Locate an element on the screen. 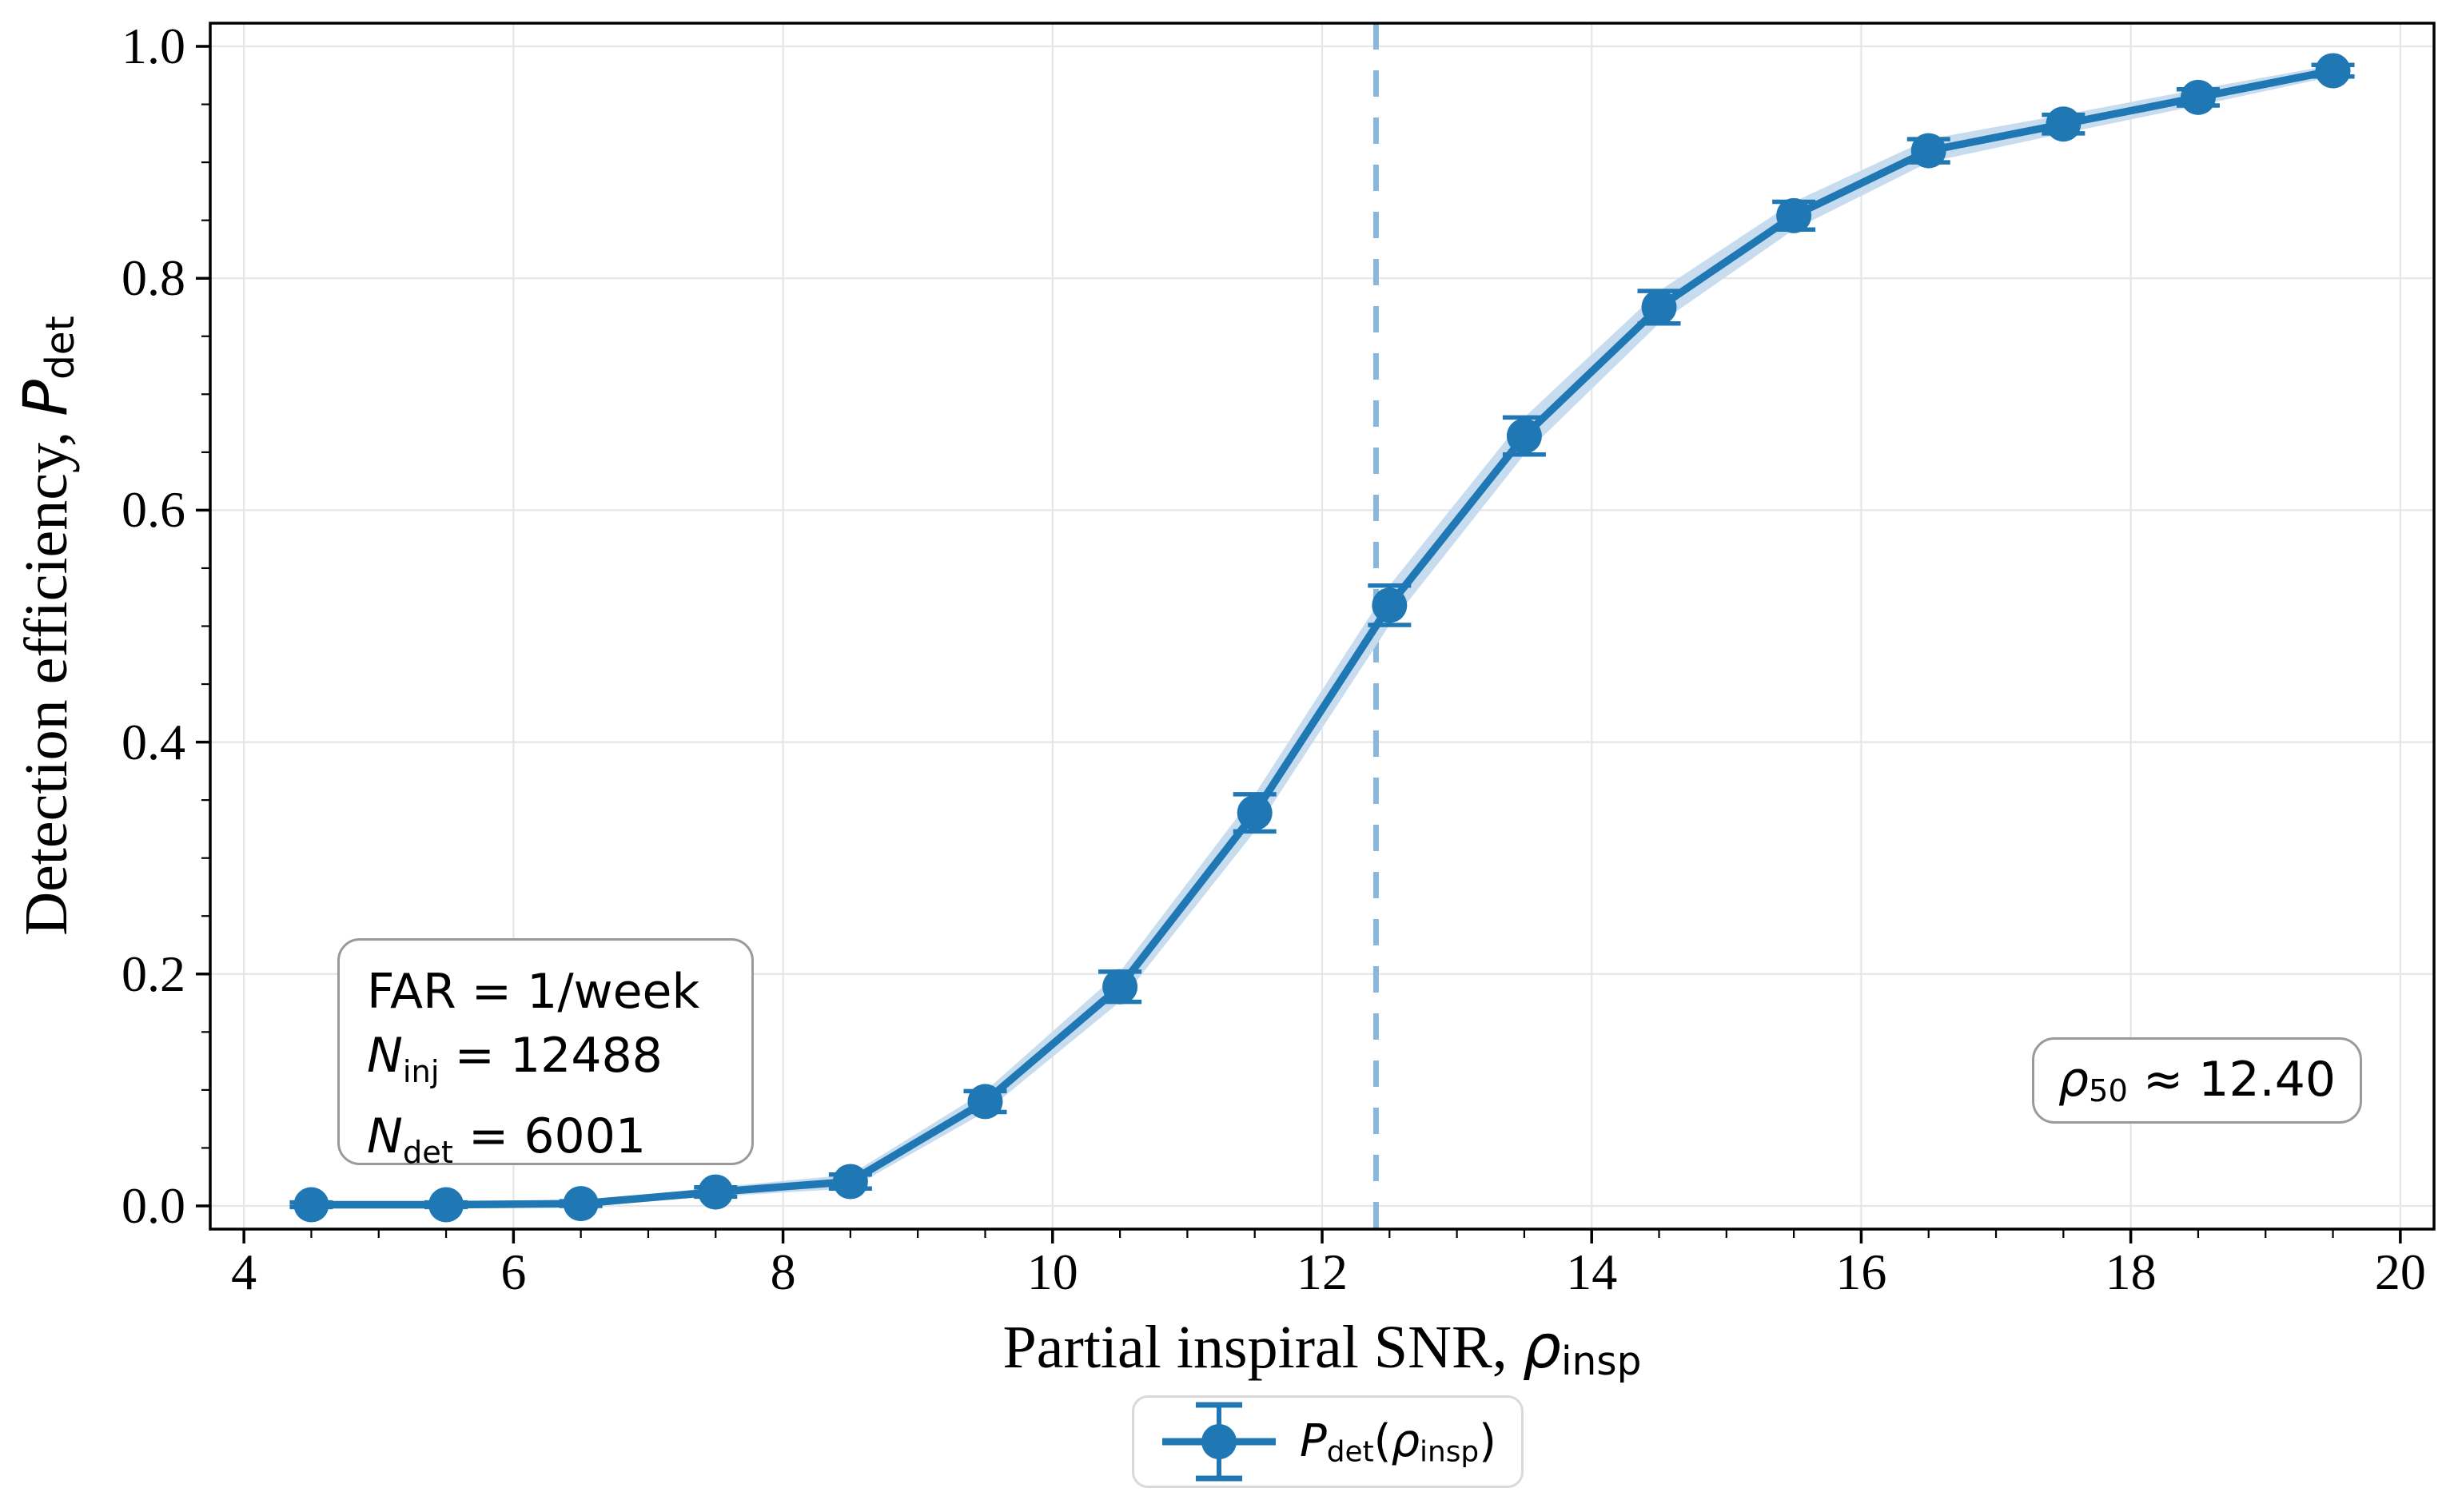 The height and width of the screenshot is (1512, 2458). stats-annotation-box: FAR = 1/week Ninj = 12488 Ndet = 6001 is located at coordinates (545, 1054).